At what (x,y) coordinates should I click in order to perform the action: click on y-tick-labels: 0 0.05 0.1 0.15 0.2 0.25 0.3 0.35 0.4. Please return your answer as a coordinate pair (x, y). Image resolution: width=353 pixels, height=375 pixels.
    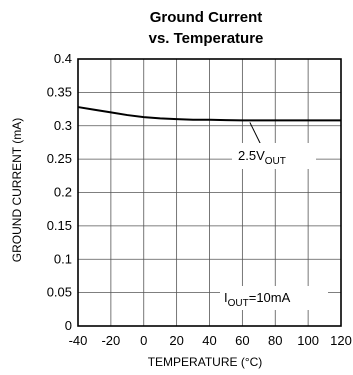
    Looking at the image, I should click on (59, 192).